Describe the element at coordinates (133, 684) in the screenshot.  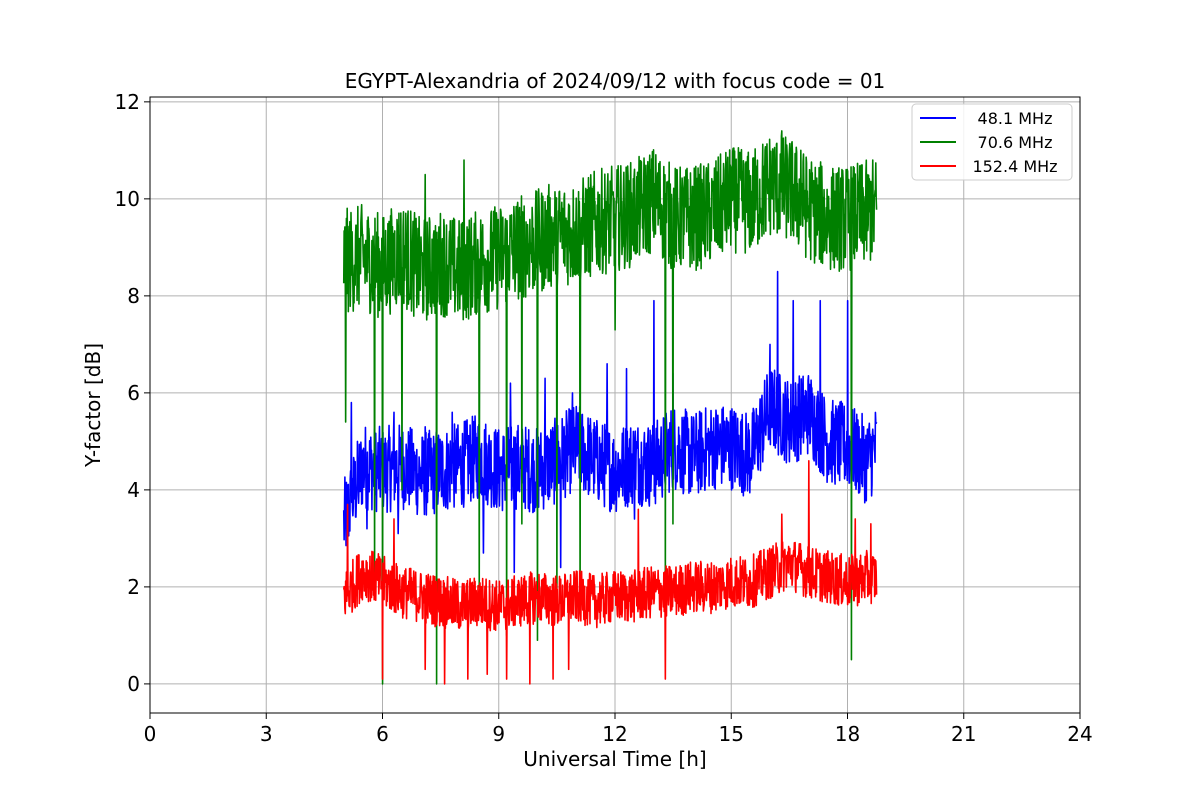
I see `y-tick-label: 0` at that location.